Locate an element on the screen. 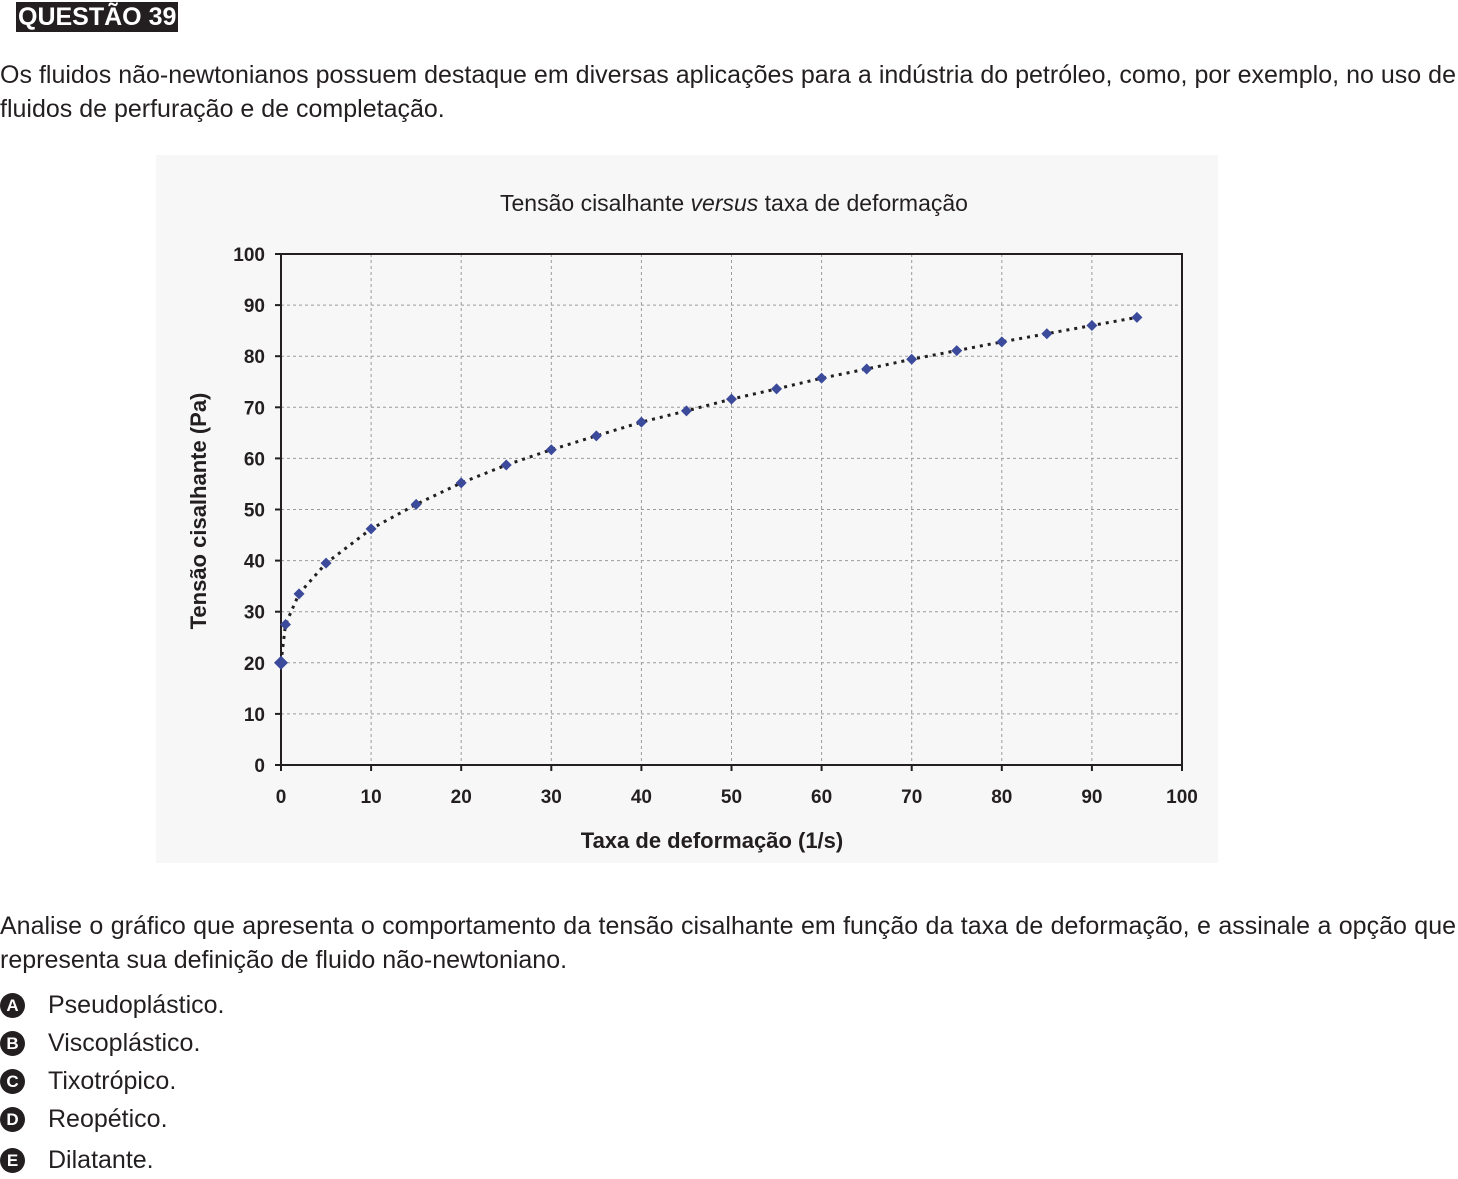 The height and width of the screenshot is (1179, 1458). option-d-text: Reopético. is located at coordinates (108, 1119).